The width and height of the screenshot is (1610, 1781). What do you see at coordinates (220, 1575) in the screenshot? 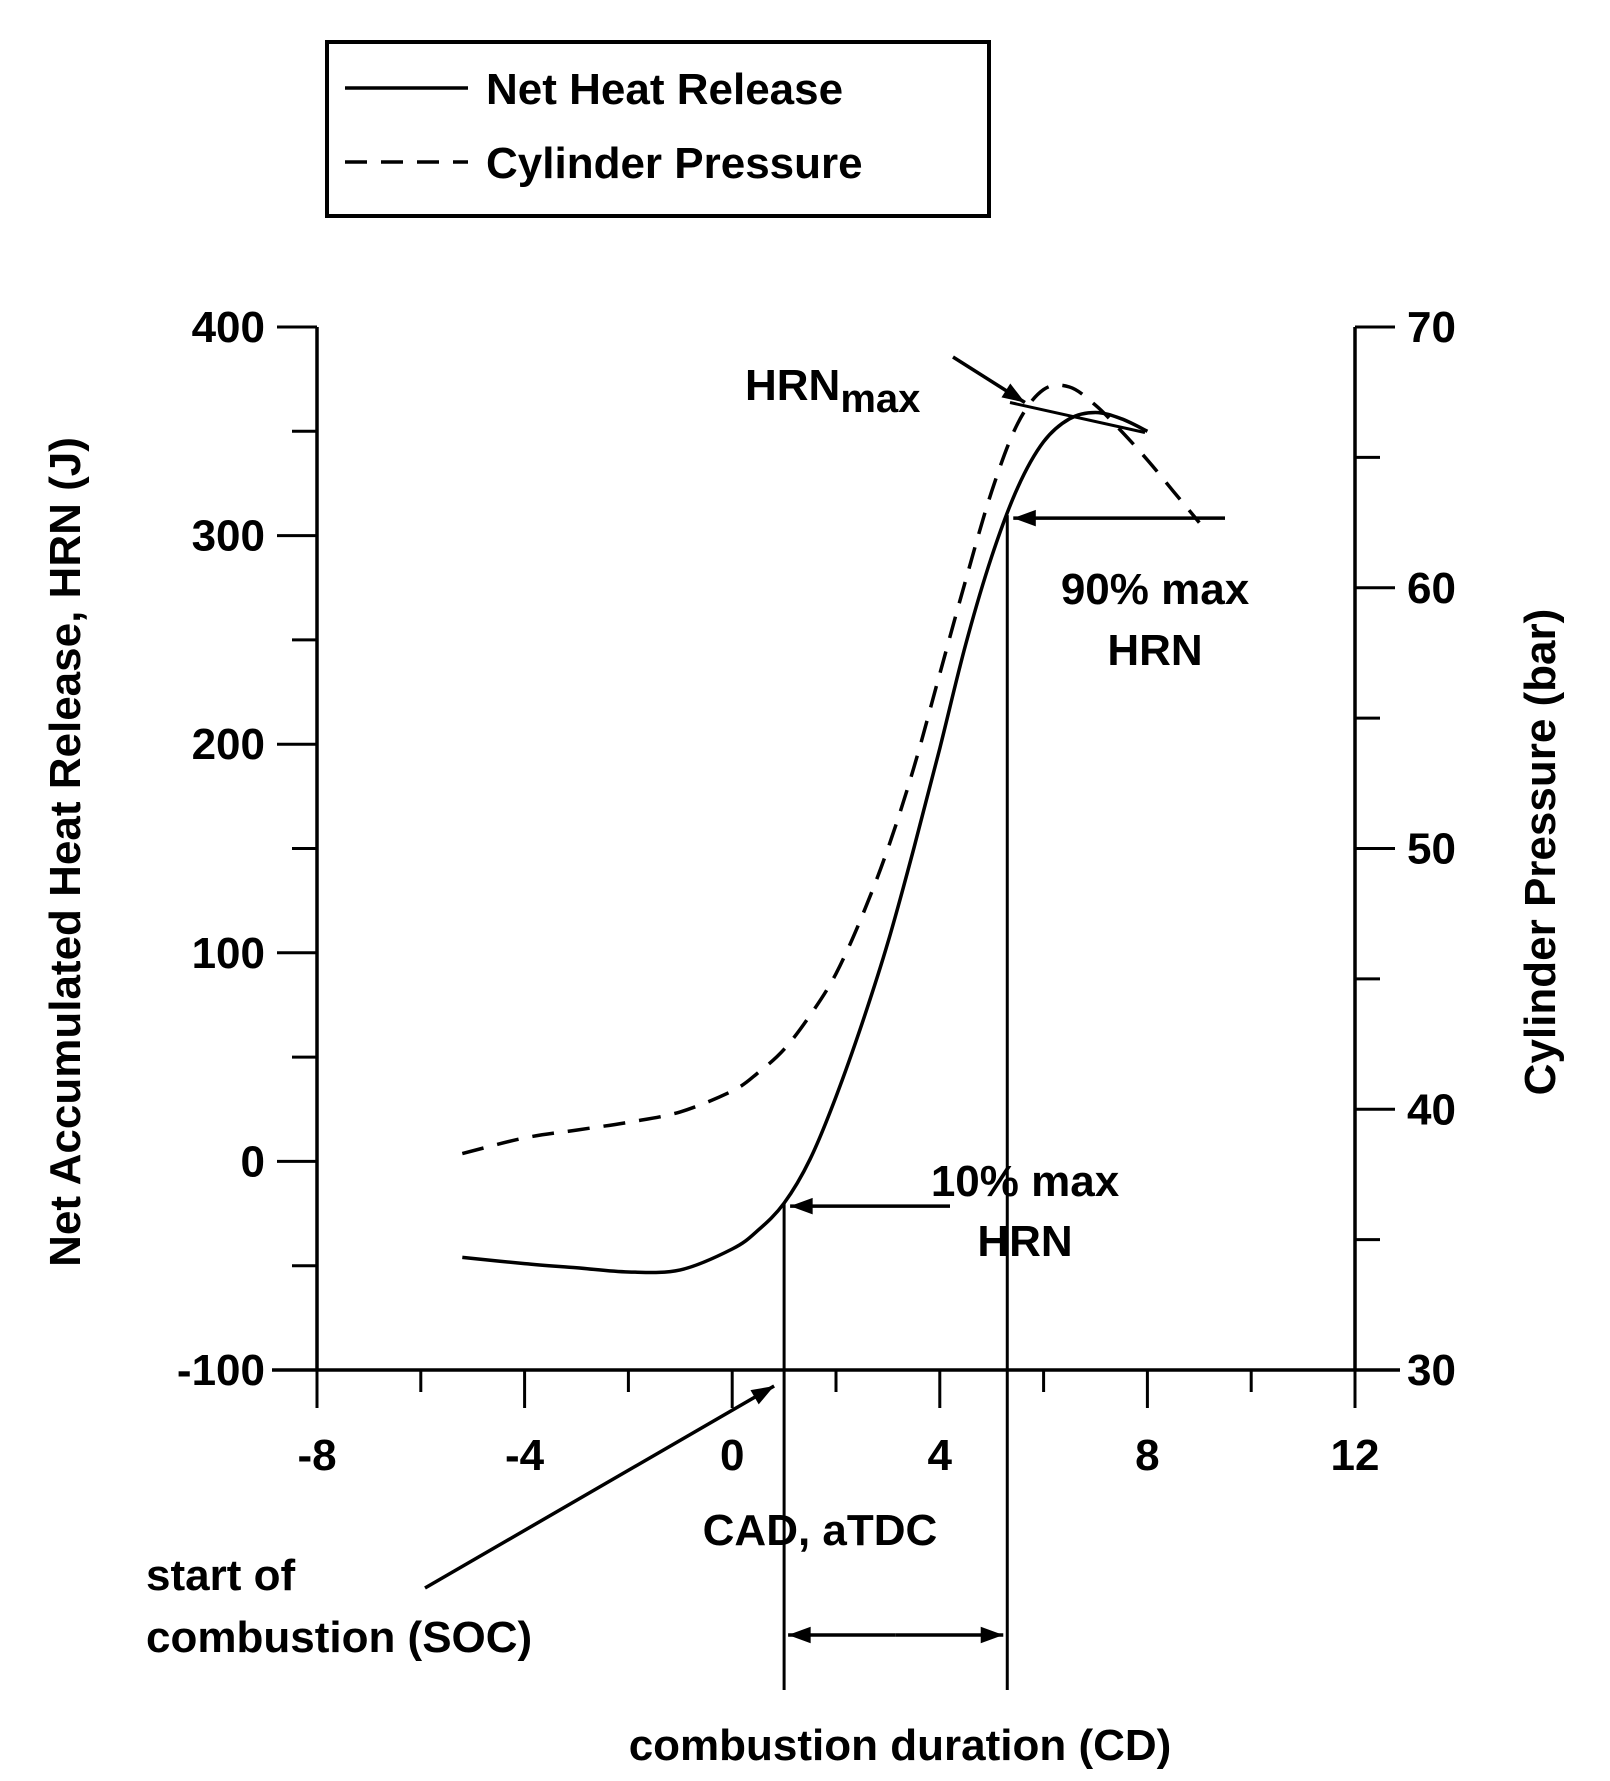
I see `soc-label-line1: start of` at bounding box center [220, 1575].